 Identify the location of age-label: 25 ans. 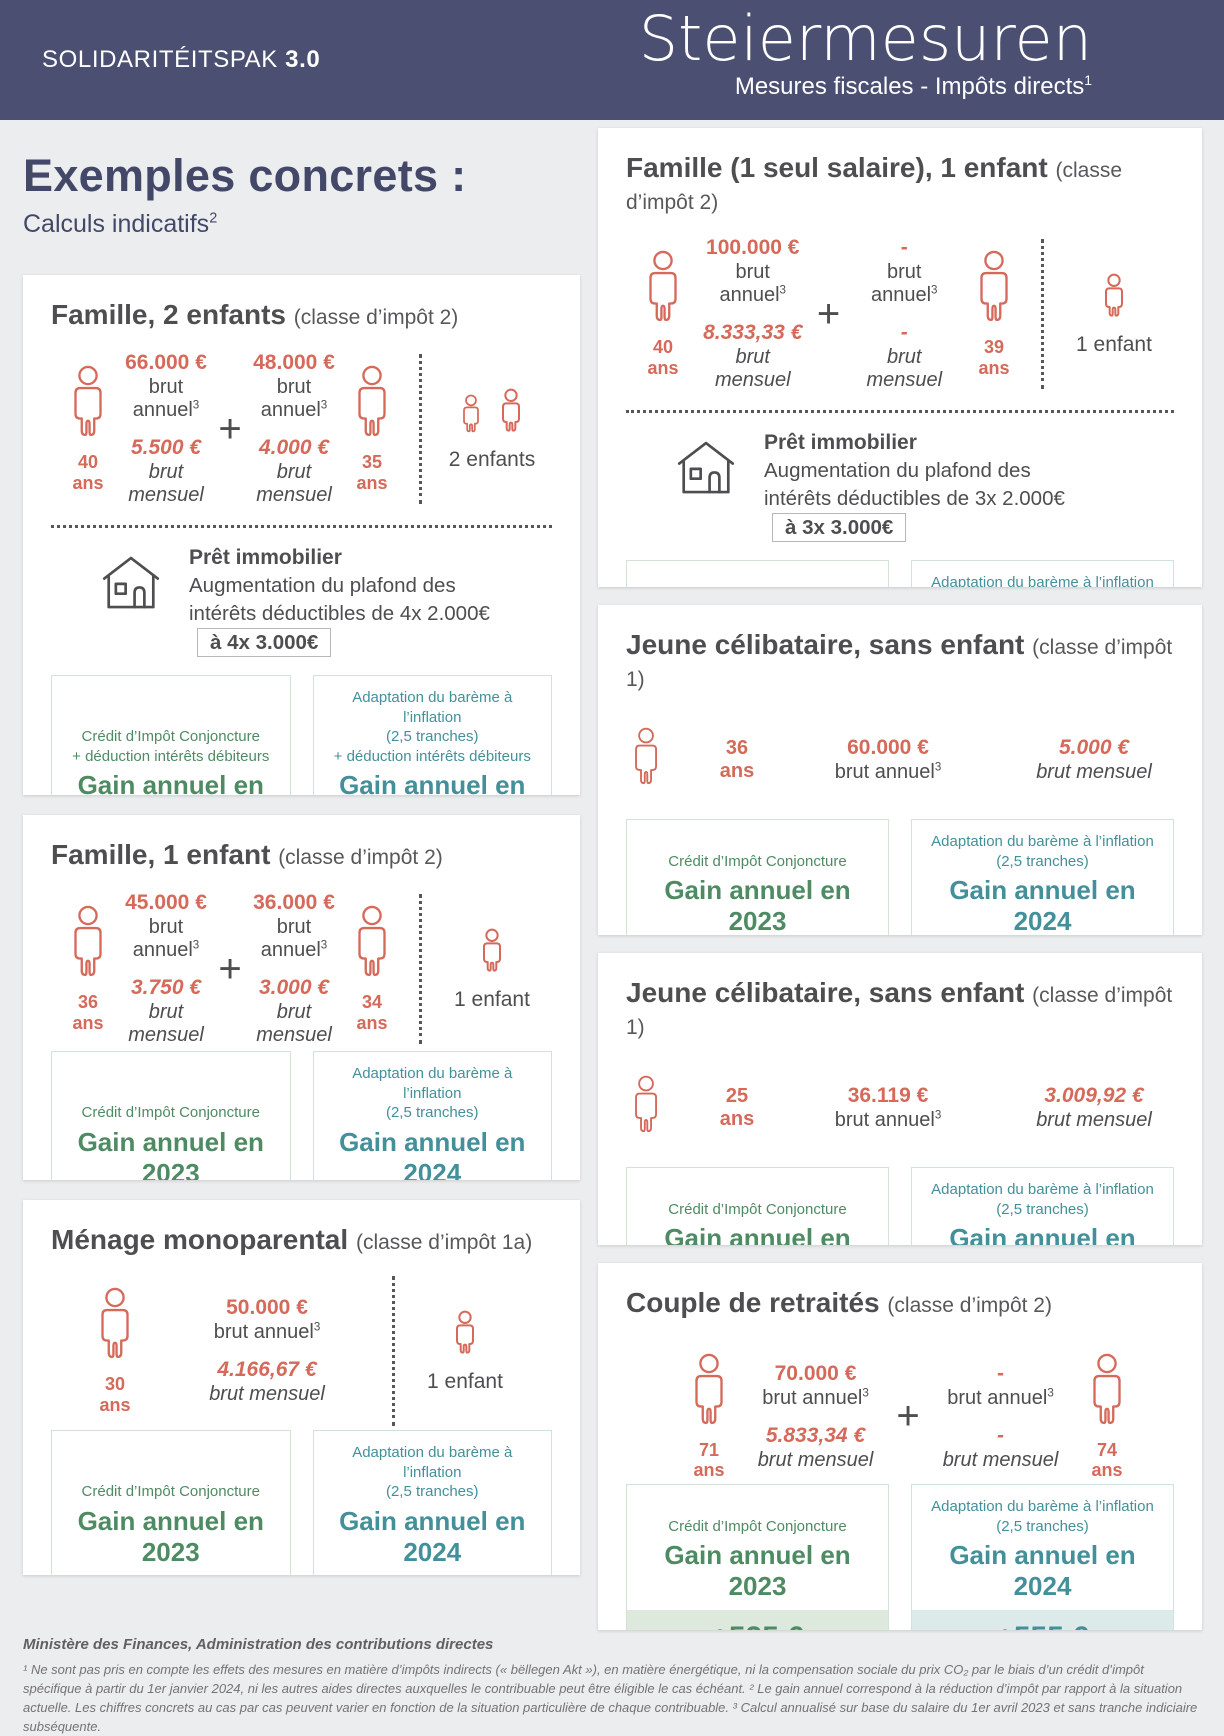
(737, 1107).